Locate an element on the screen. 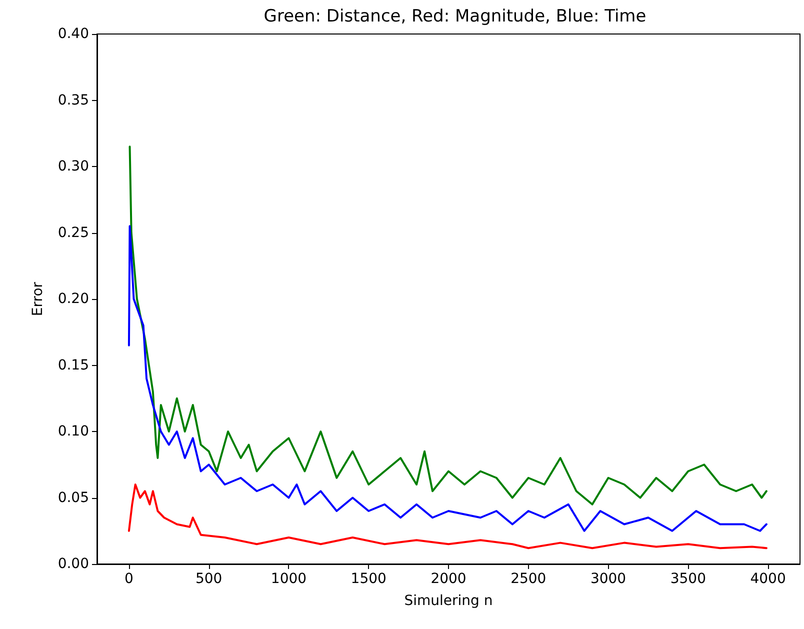 Image resolution: width=804 pixels, height=629 pixels. y-tick-label: 0.10 is located at coordinates (73, 432).